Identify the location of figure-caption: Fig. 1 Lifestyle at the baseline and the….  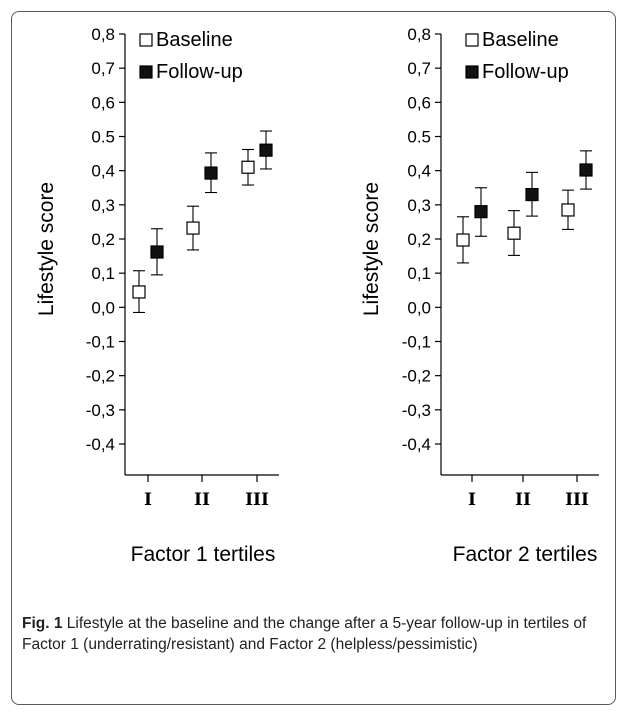
(314, 634).